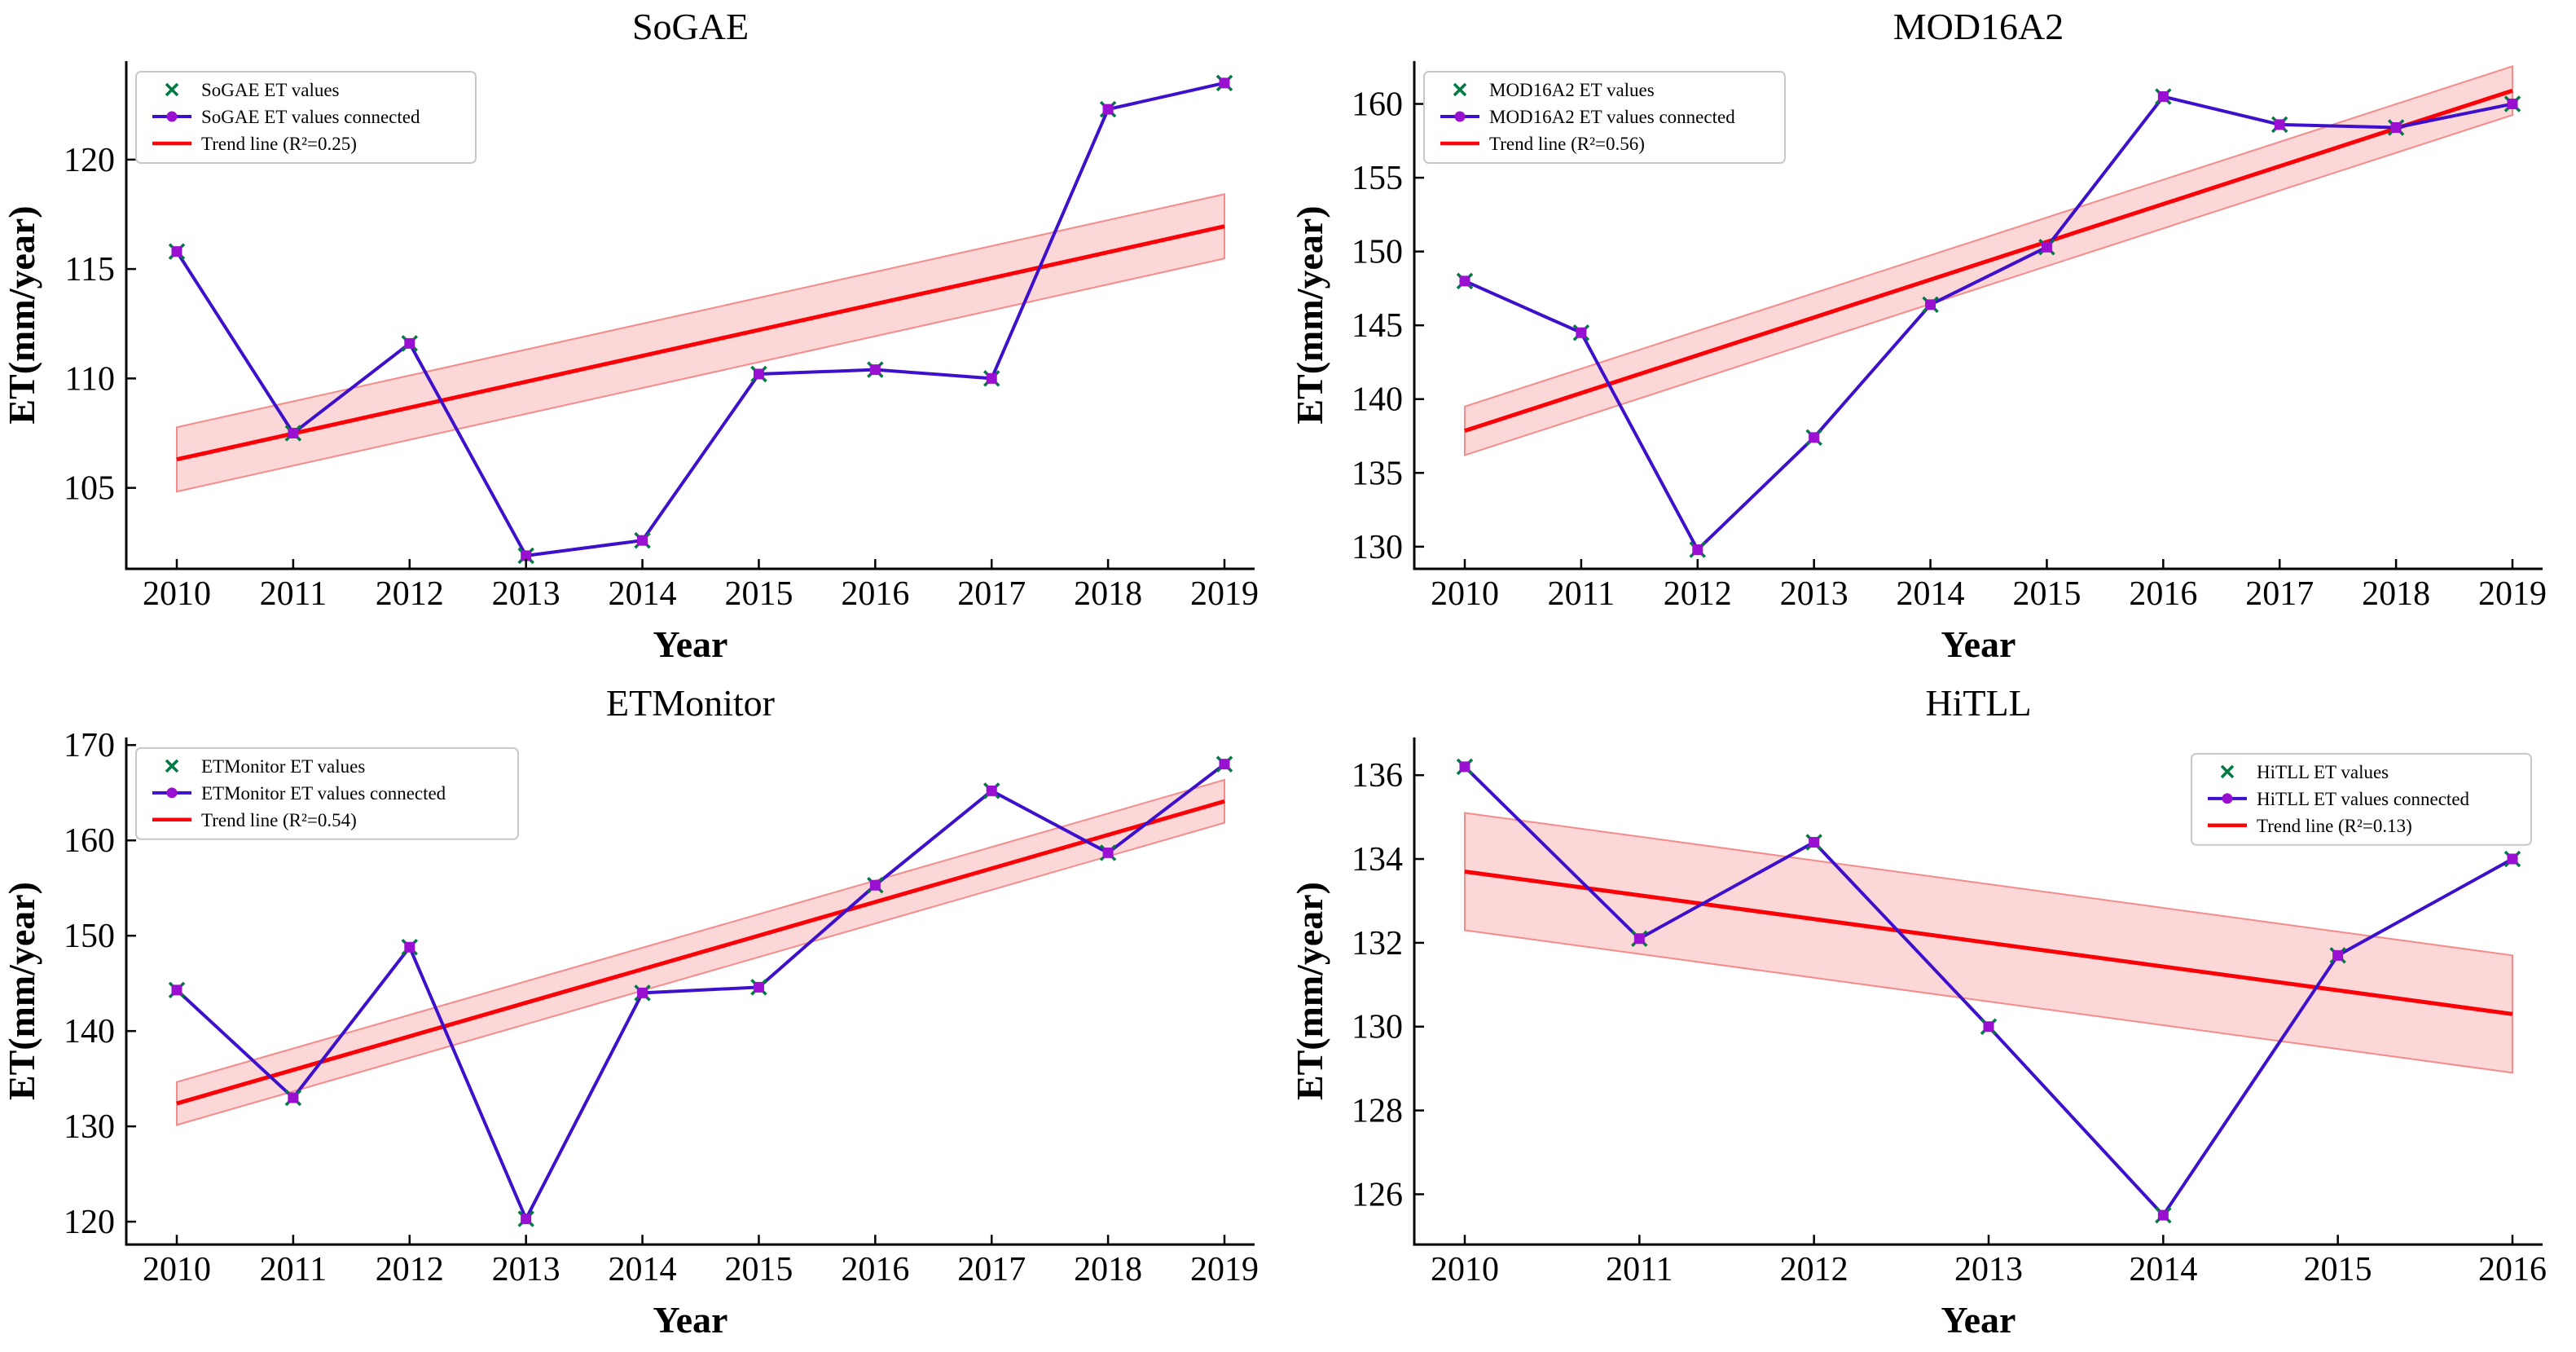 This screenshot has height=1352, width=2576. I want to click on chart-title: SoGAE, so click(690, 26).